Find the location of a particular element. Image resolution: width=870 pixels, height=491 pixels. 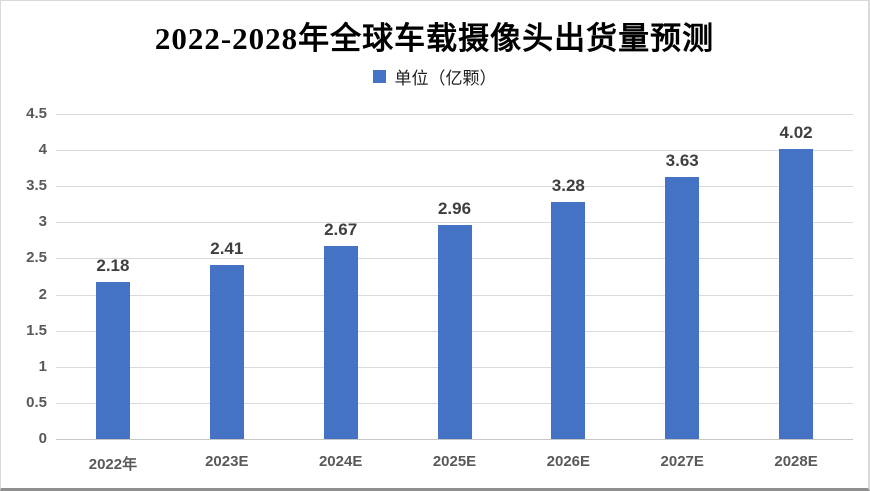

y-axis-tick-label: 4 is located at coordinates (42, 150).